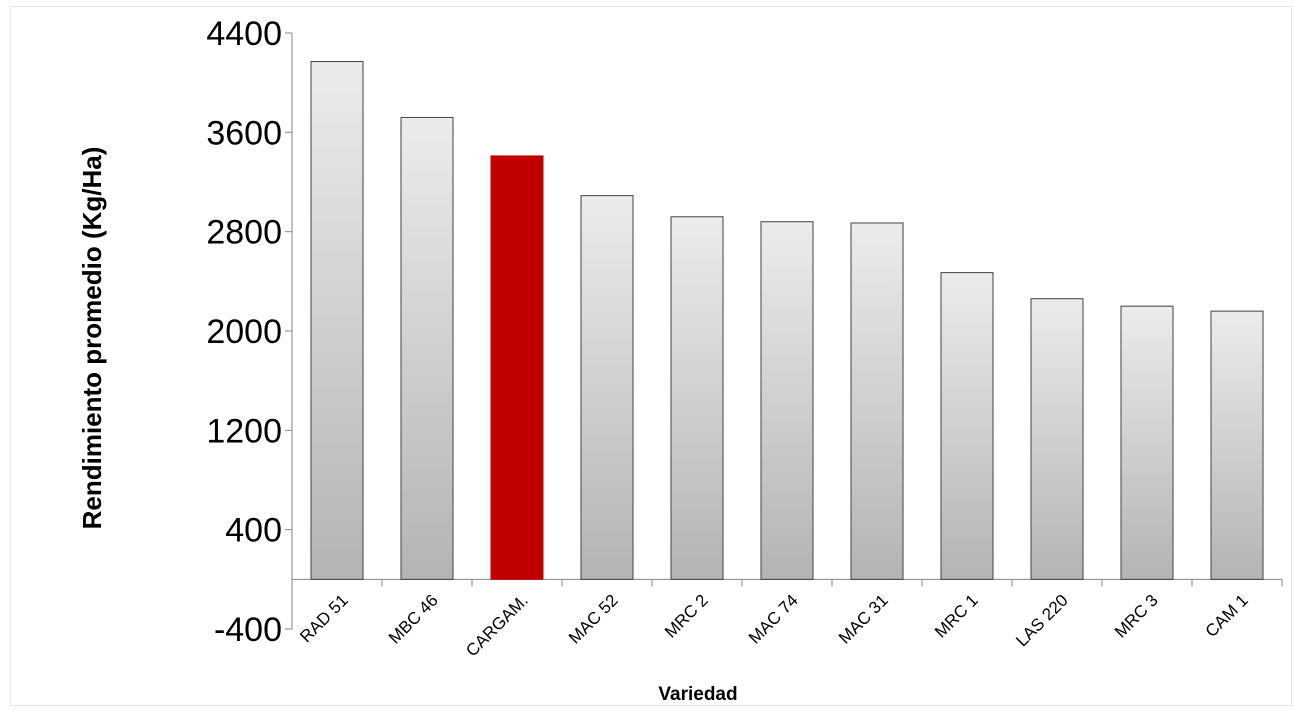  I want to click on x-tick-label: MAC 52, so click(593, 619).